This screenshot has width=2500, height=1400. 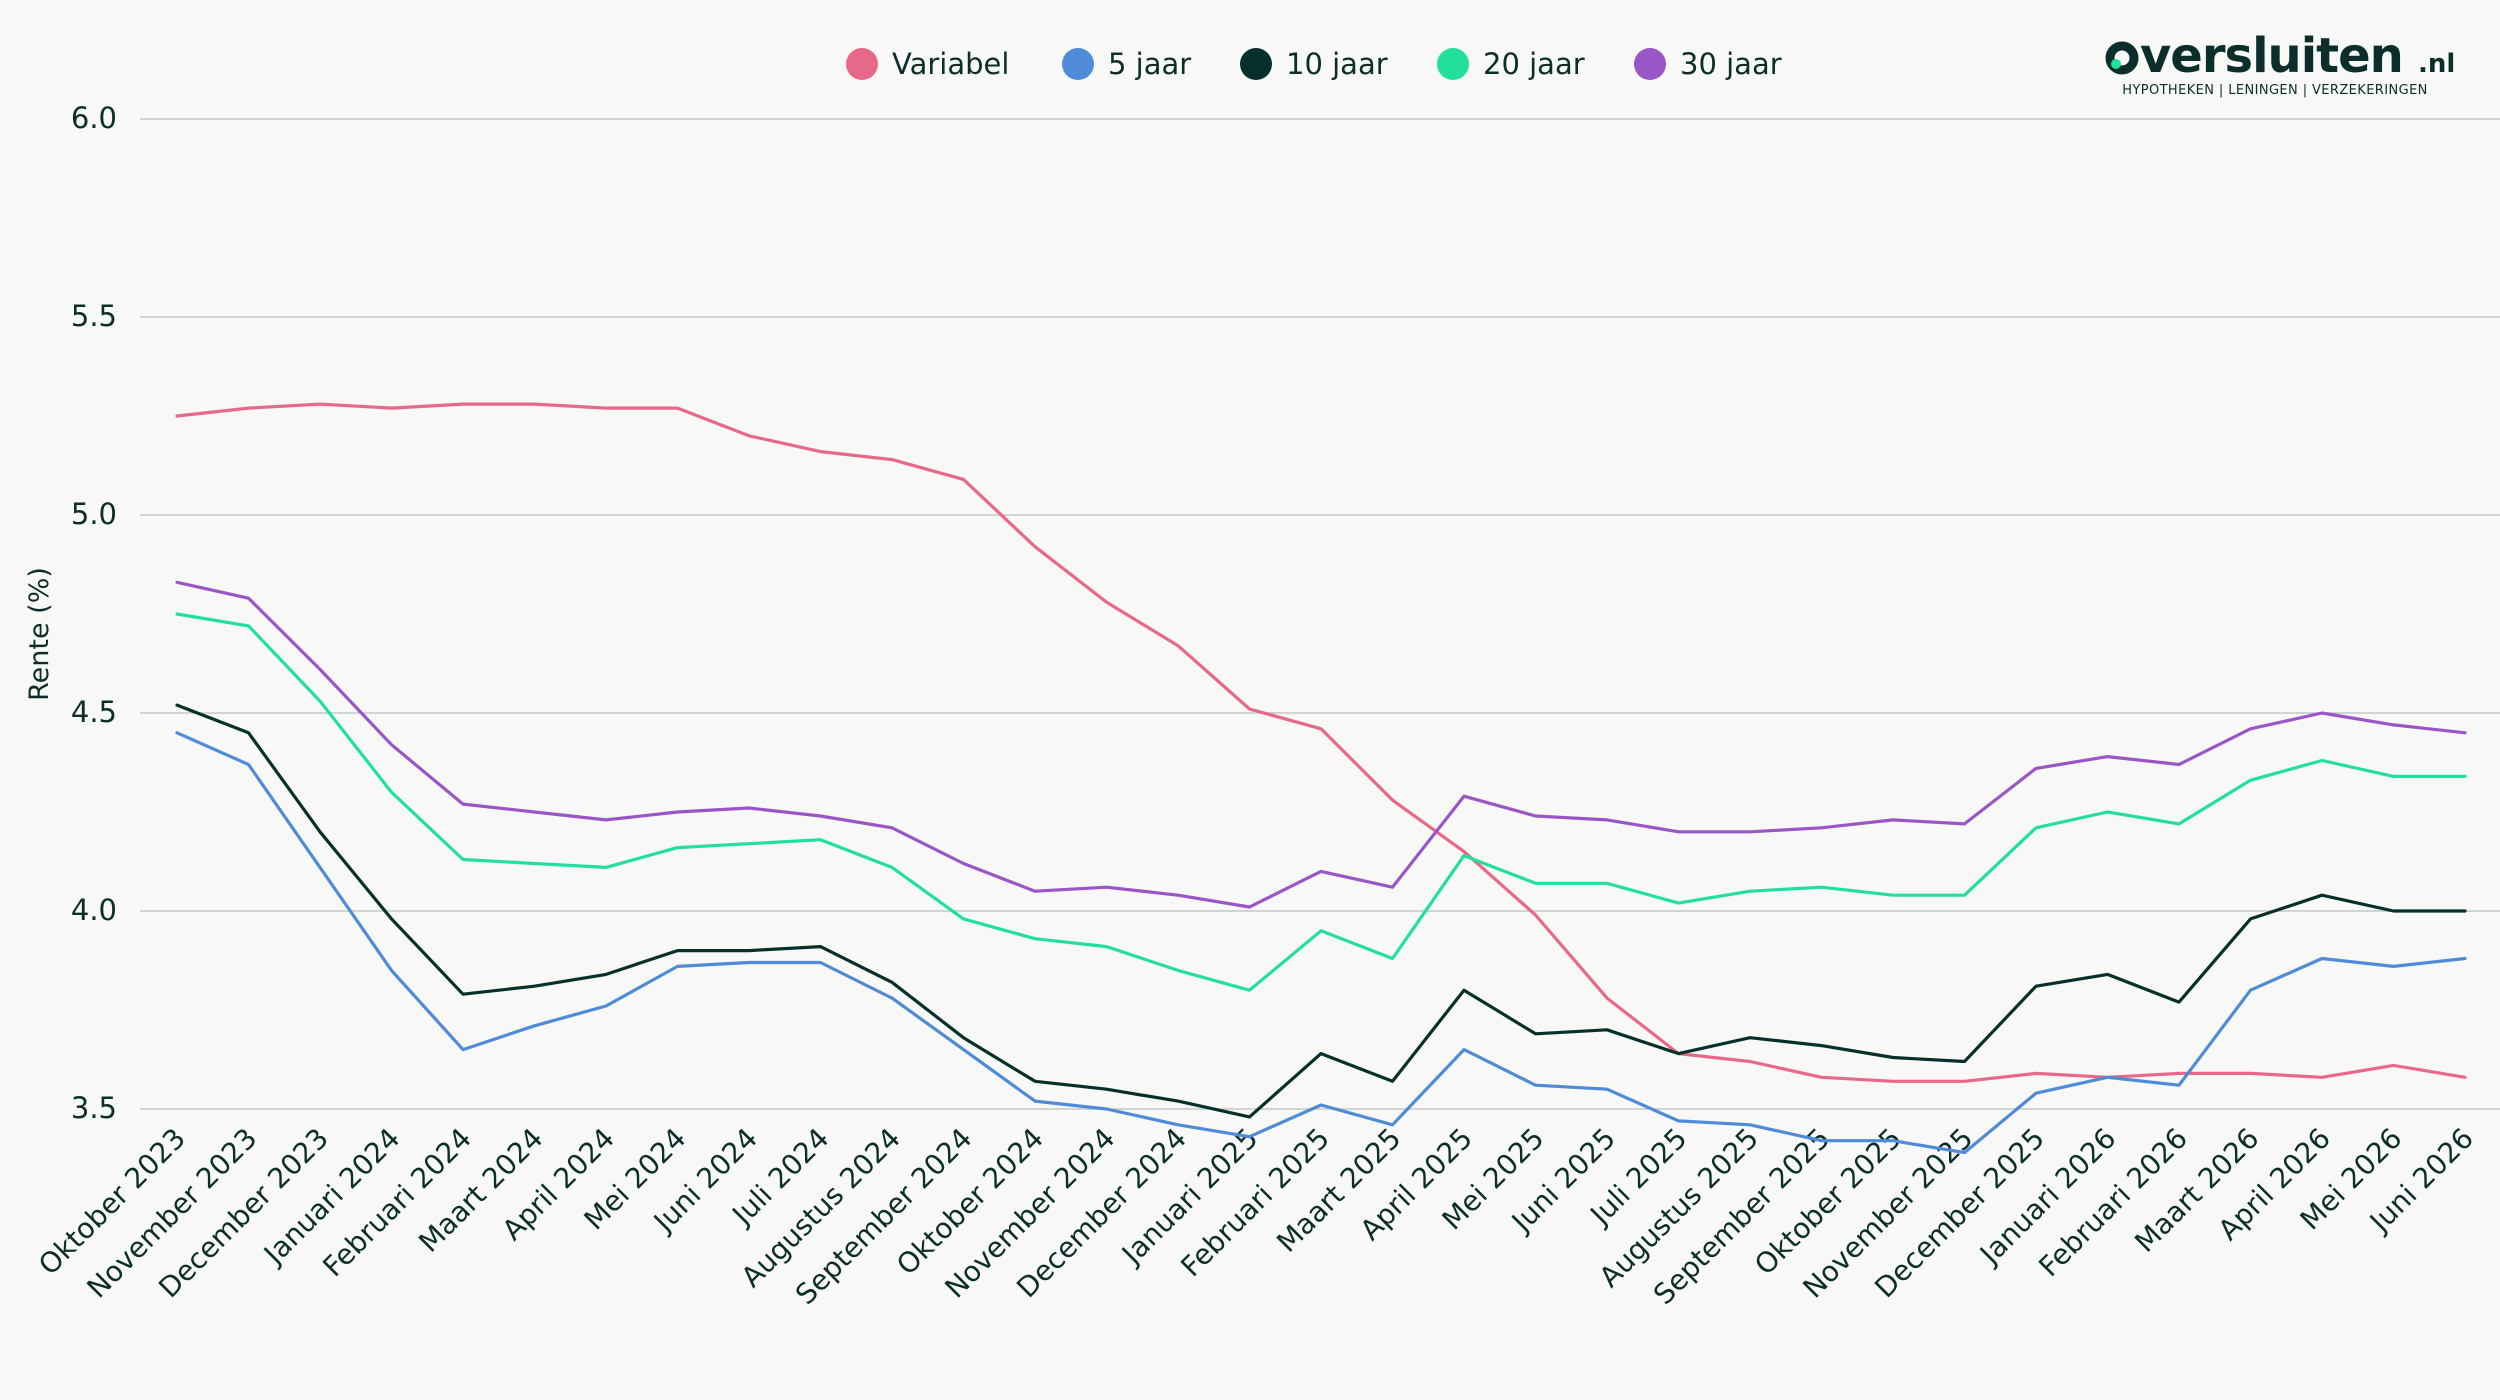 What do you see at coordinates (94, 316) in the screenshot?
I see `y-tick-label: 5.5` at bounding box center [94, 316].